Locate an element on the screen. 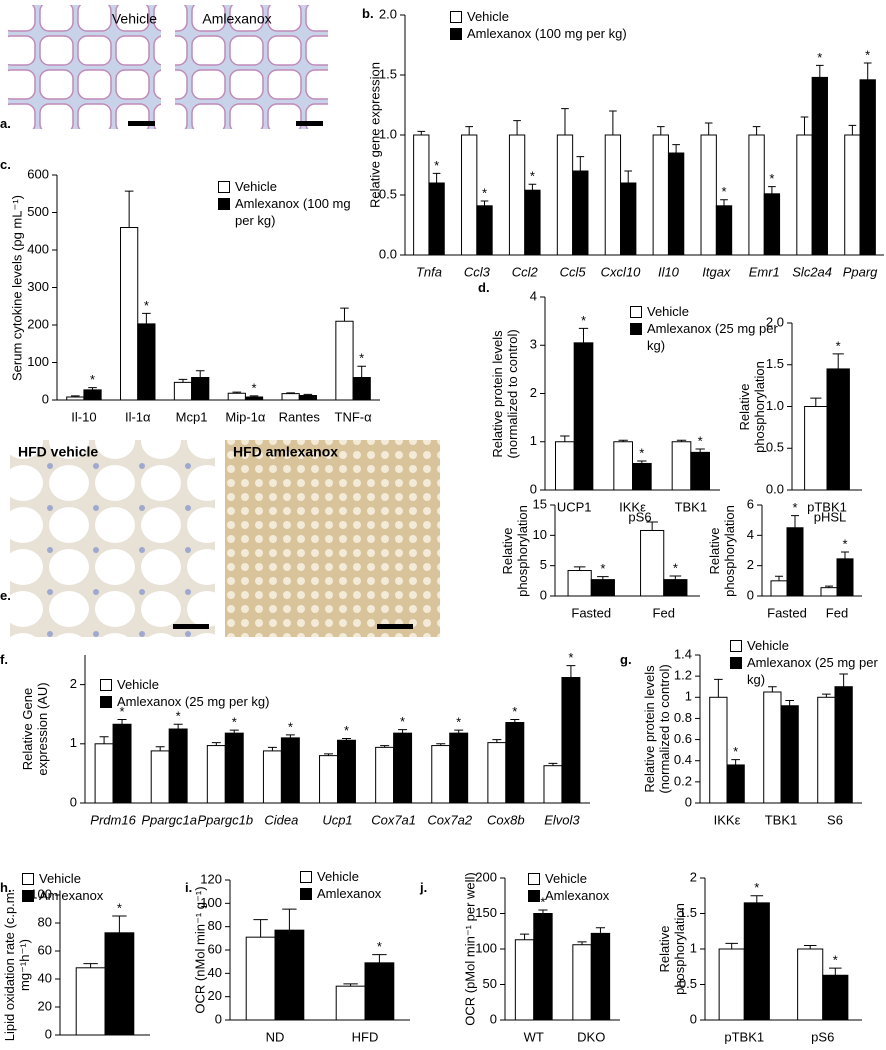 The image size is (886, 1050). y-tick-label: 0.0 is located at coordinates (775, 488).